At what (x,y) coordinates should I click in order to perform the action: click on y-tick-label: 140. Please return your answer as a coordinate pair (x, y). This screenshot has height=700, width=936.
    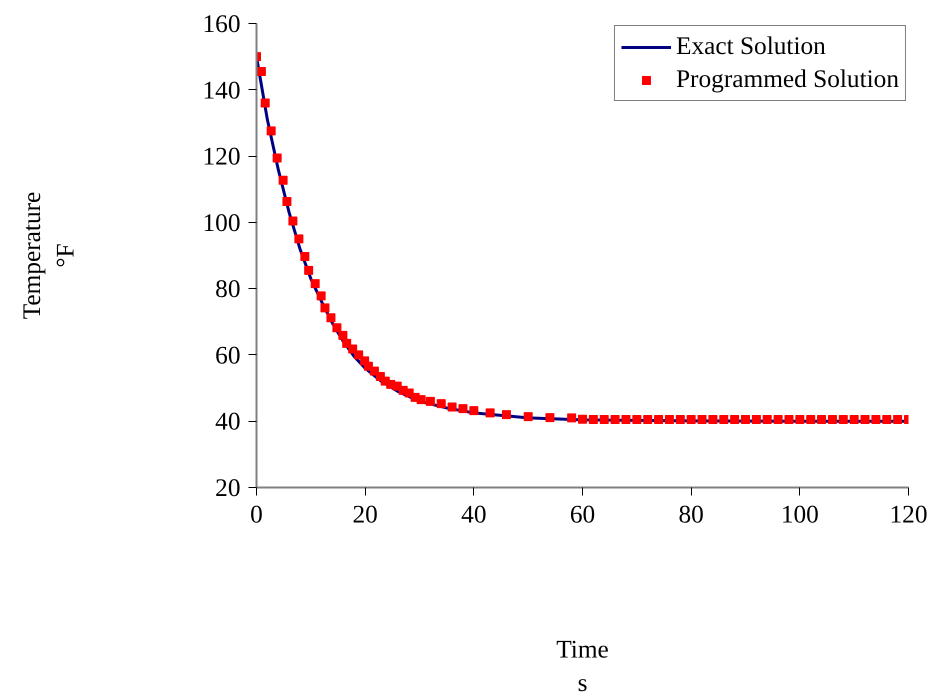
    Looking at the image, I should click on (221, 90).